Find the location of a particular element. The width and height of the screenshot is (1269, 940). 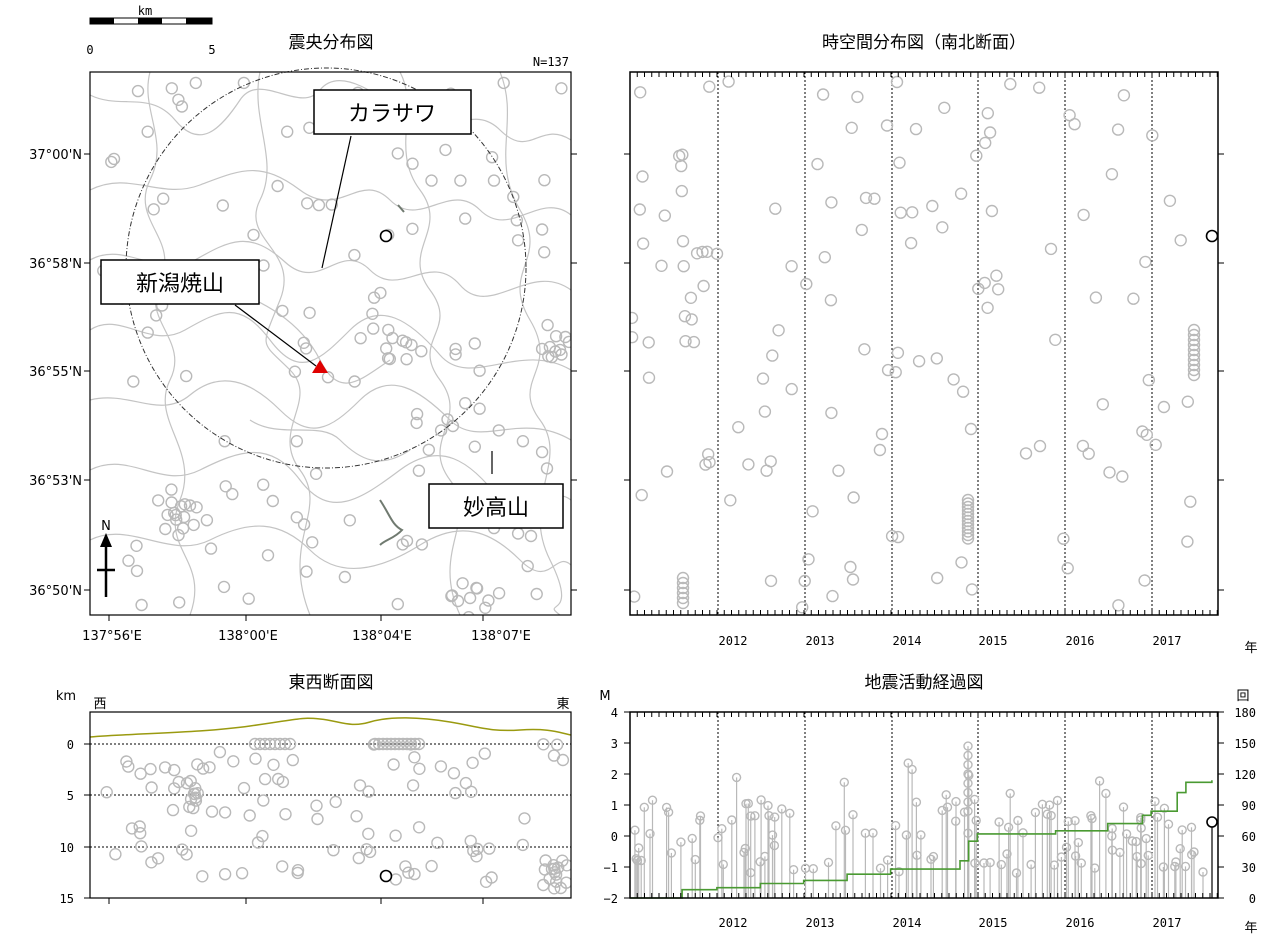

ts-year-2012: 2012 is located at coordinates (733, 641).